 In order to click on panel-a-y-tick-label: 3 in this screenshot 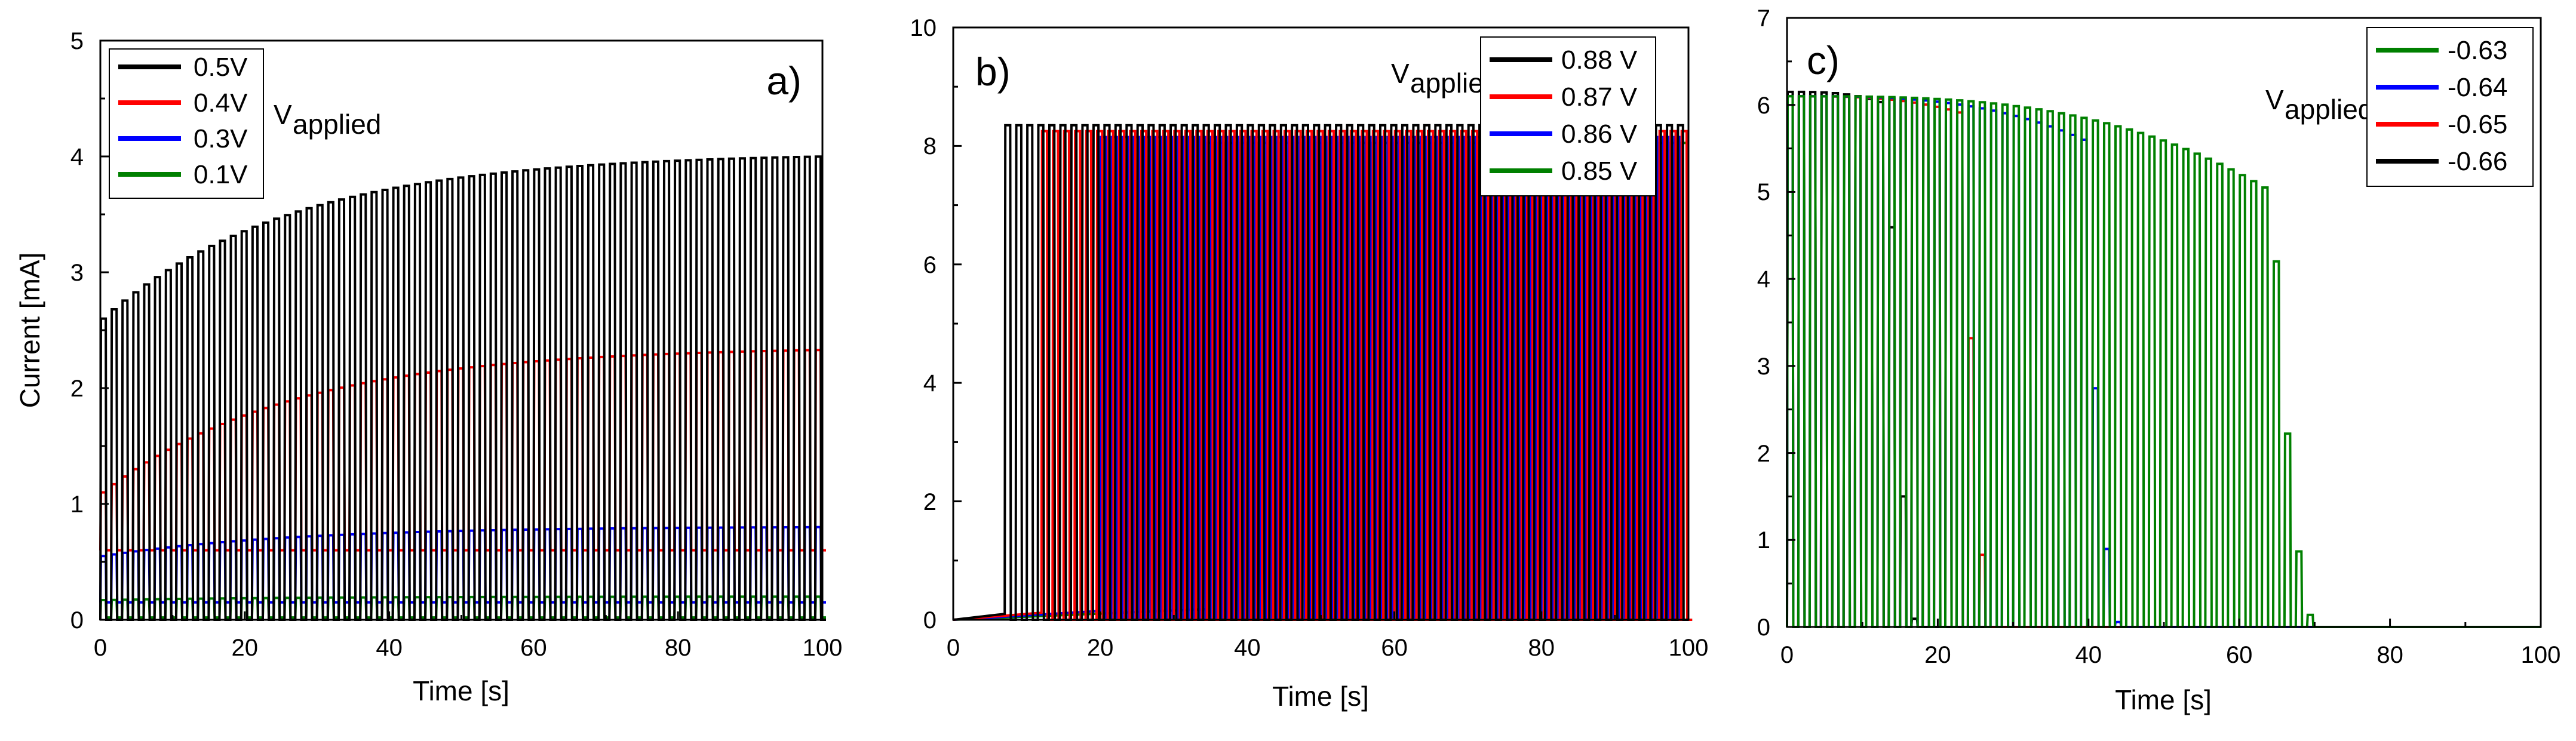, I will do `click(77, 273)`.